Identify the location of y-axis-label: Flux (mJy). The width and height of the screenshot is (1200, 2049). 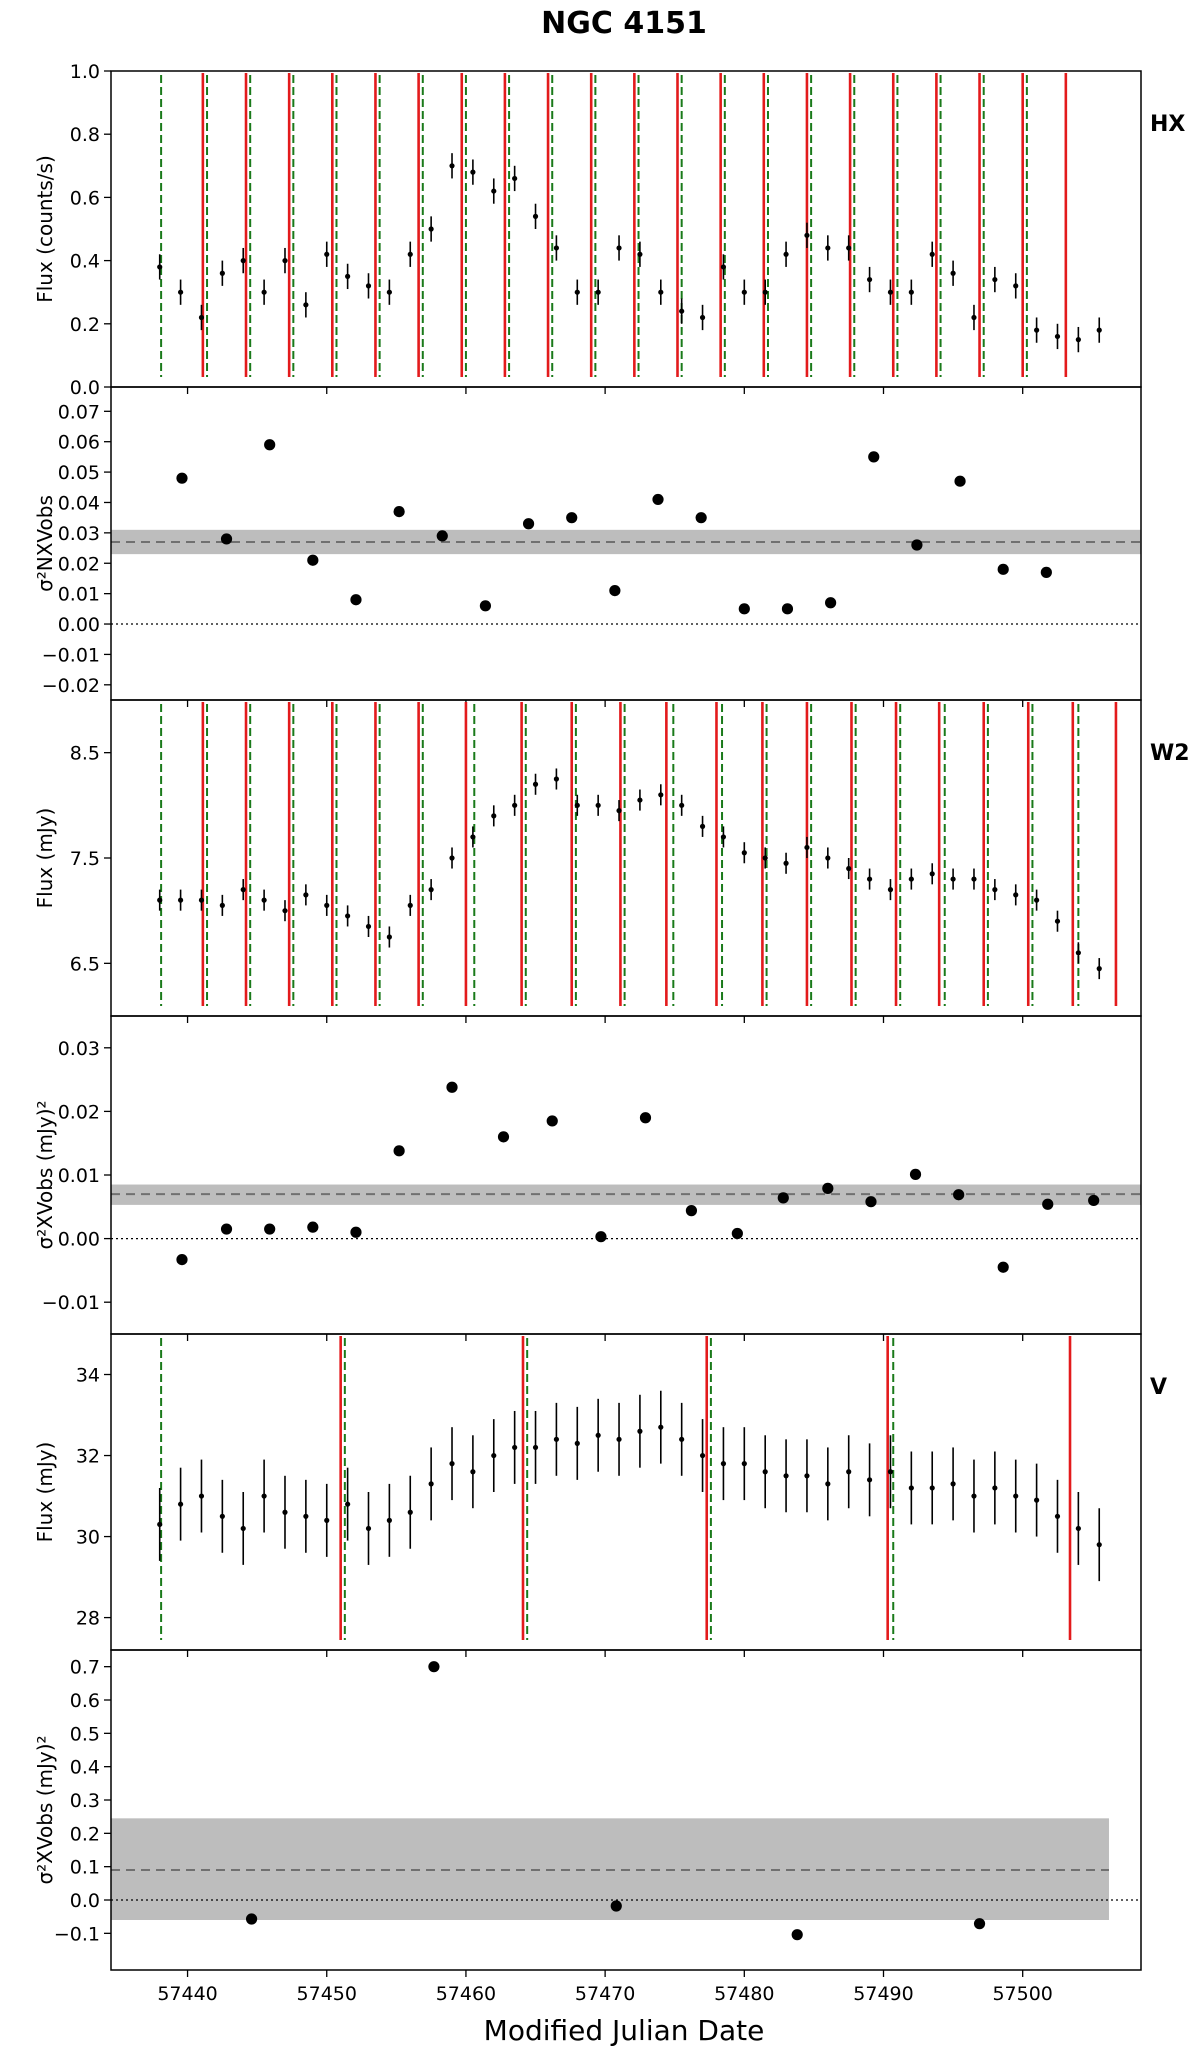
(45, 1492).